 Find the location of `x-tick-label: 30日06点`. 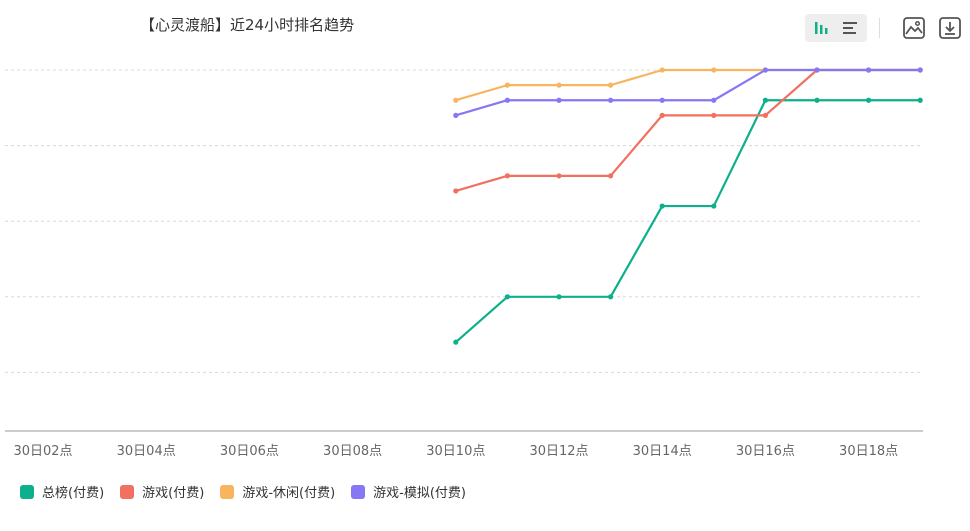

x-tick-label: 30日06点 is located at coordinates (249, 451).